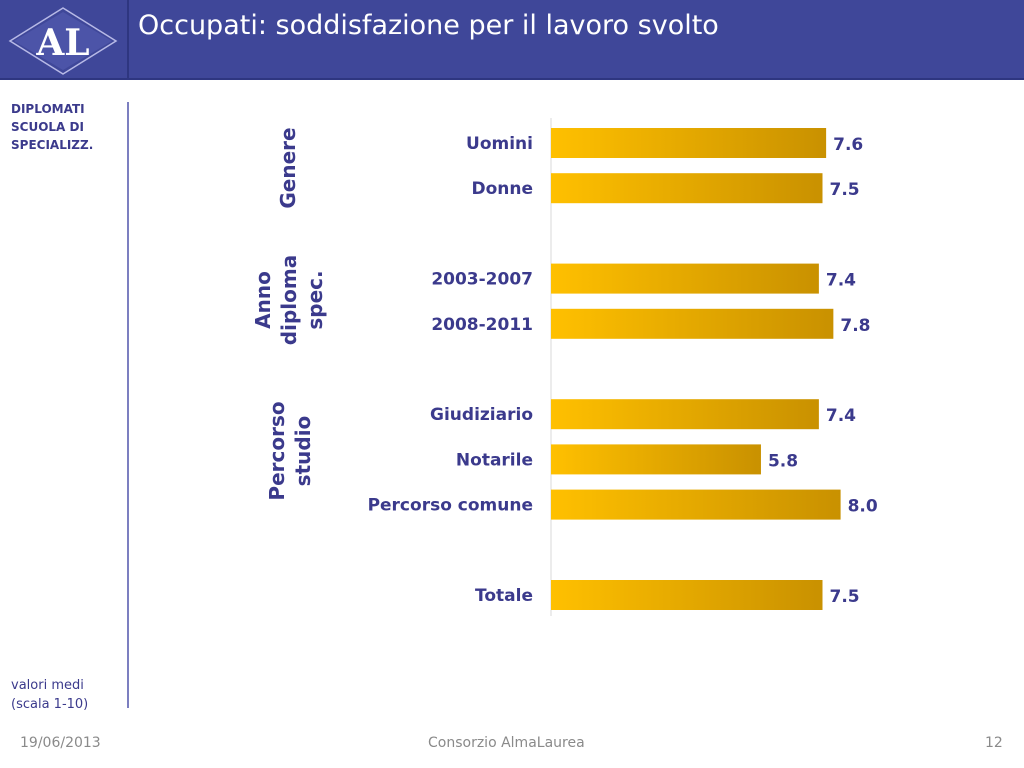  I want to click on group-label-line: Percorso, so click(277, 450).